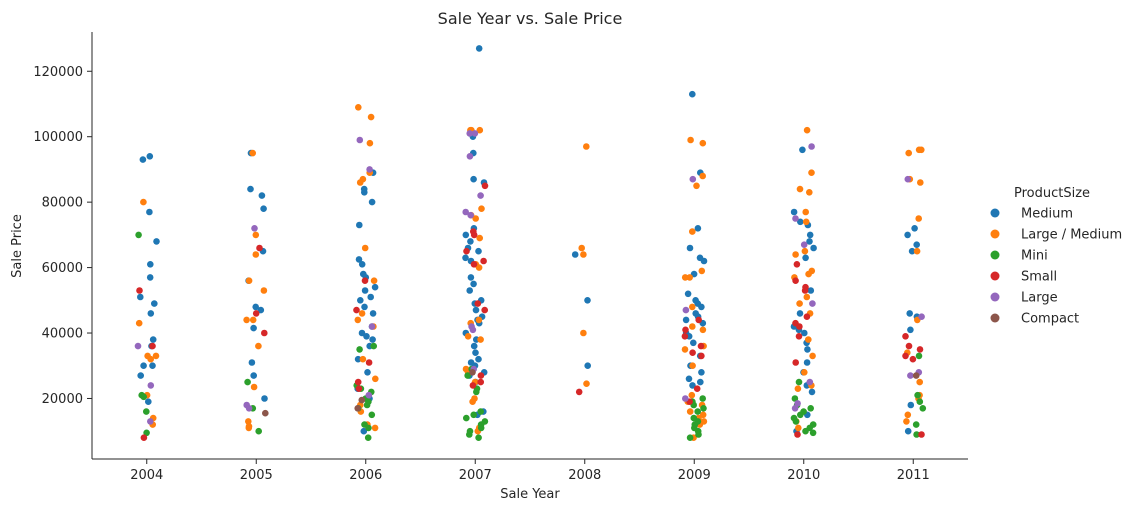 Image resolution: width=1140 pixels, height=512 pixels. I want to click on y-tick-label: 20000, so click(62, 399).